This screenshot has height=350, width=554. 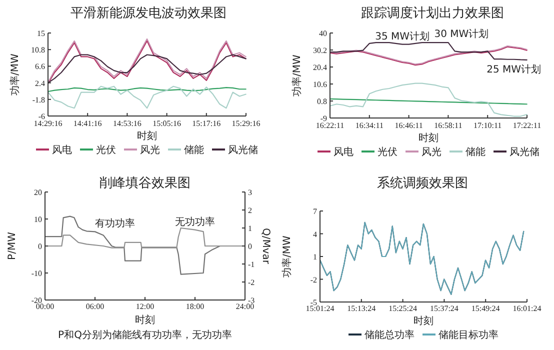 I want to click on y-axis-title: P/MW, so click(x=12, y=246).